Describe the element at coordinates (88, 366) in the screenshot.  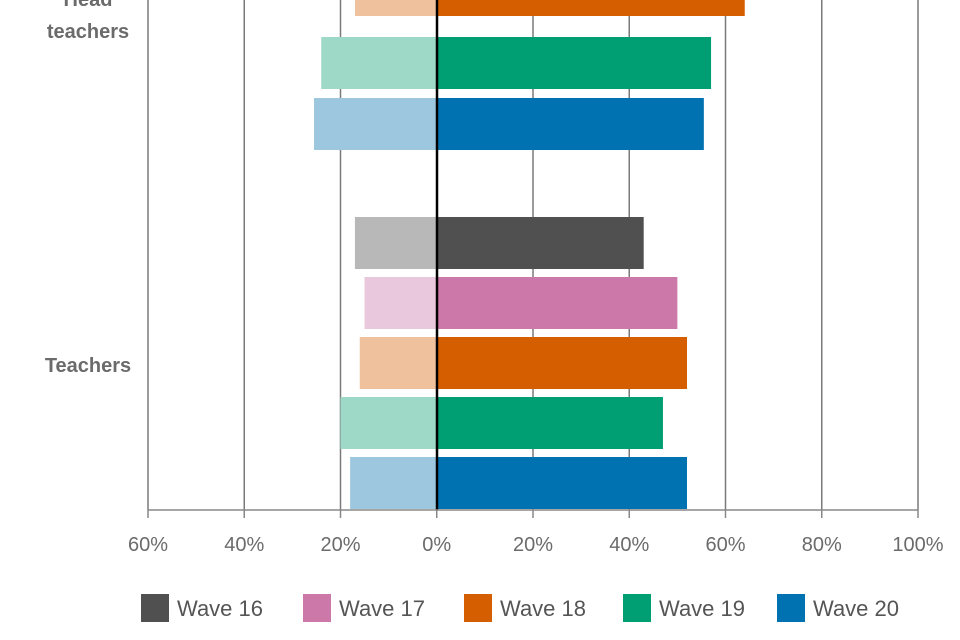
I see `group-label: Teachers` at that location.